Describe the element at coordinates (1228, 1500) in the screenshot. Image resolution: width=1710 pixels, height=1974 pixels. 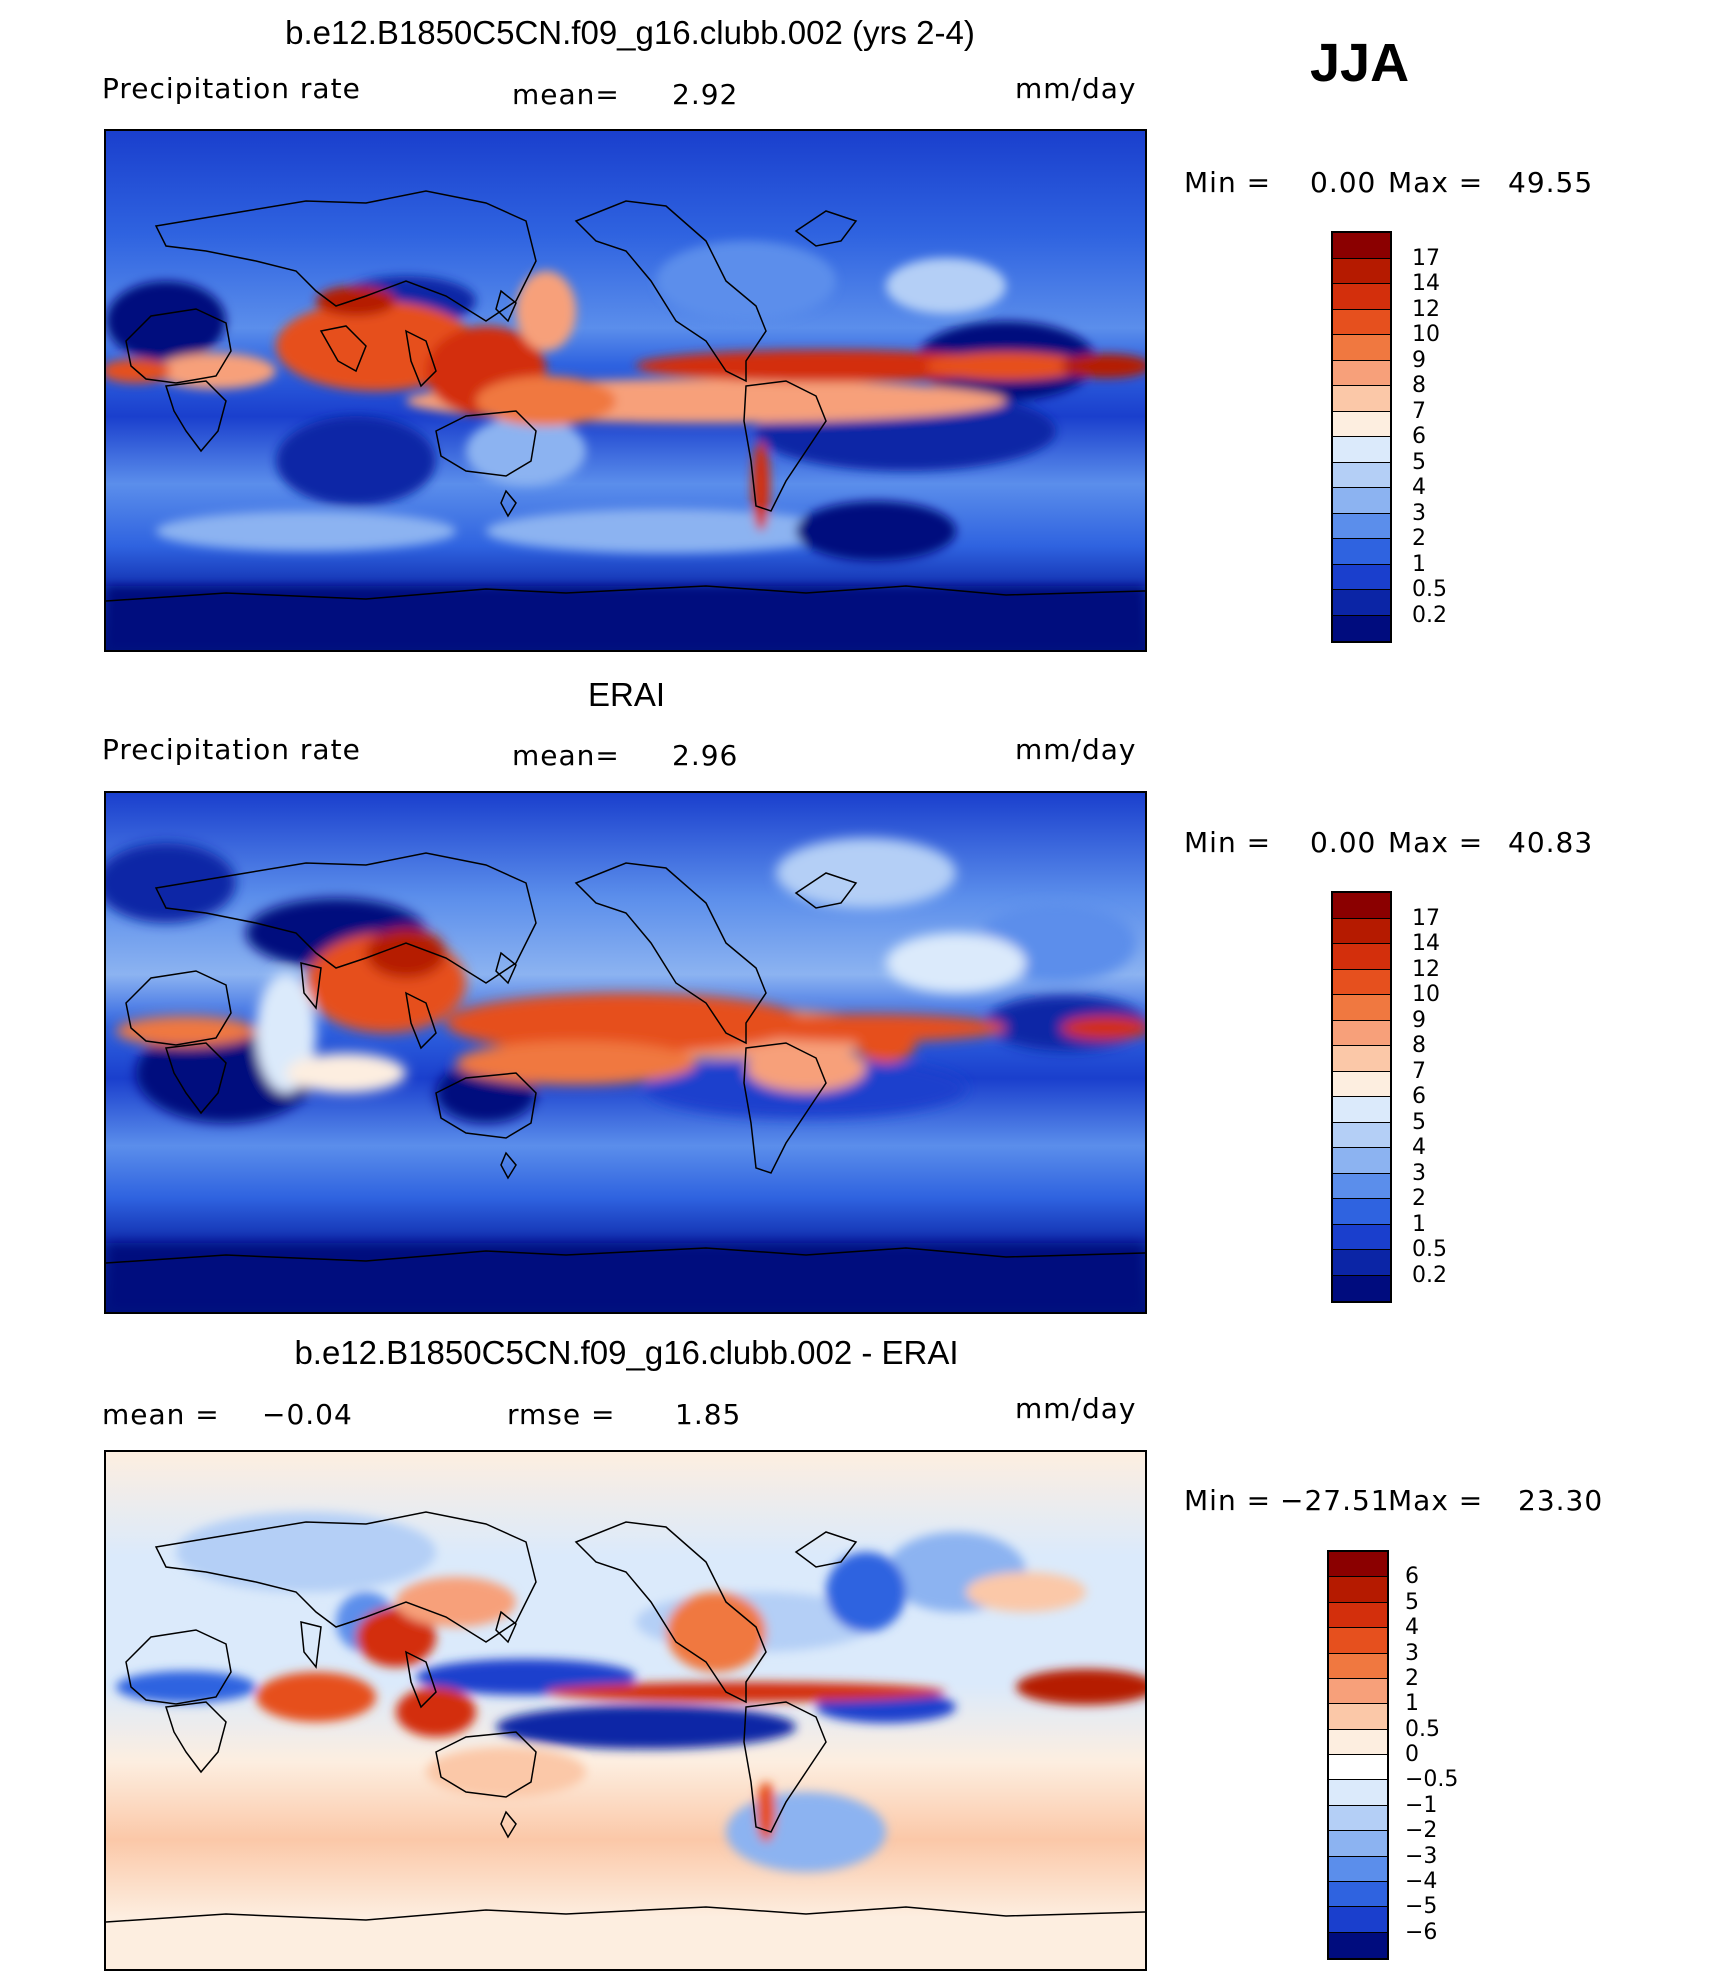
I see `panel-3-min-label: Min =` at that location.